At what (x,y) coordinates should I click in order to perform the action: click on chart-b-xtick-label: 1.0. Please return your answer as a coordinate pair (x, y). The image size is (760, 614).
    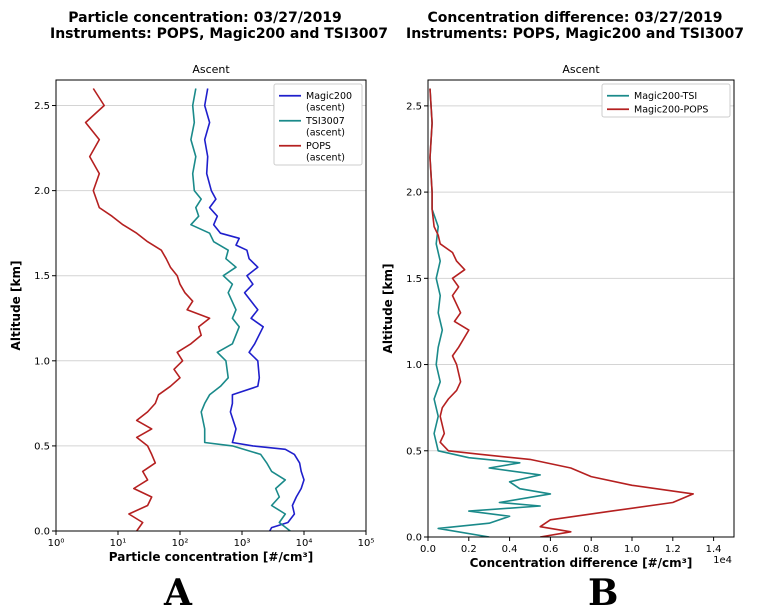
    Looking at the image, I should click on (632, 549).